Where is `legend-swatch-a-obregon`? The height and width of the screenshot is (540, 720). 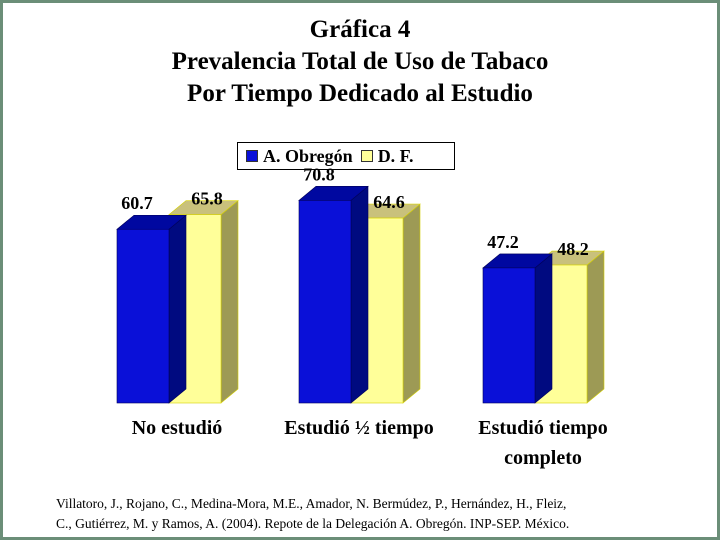 legend-swatch-a-obregon is located at coordinates (252, 156).